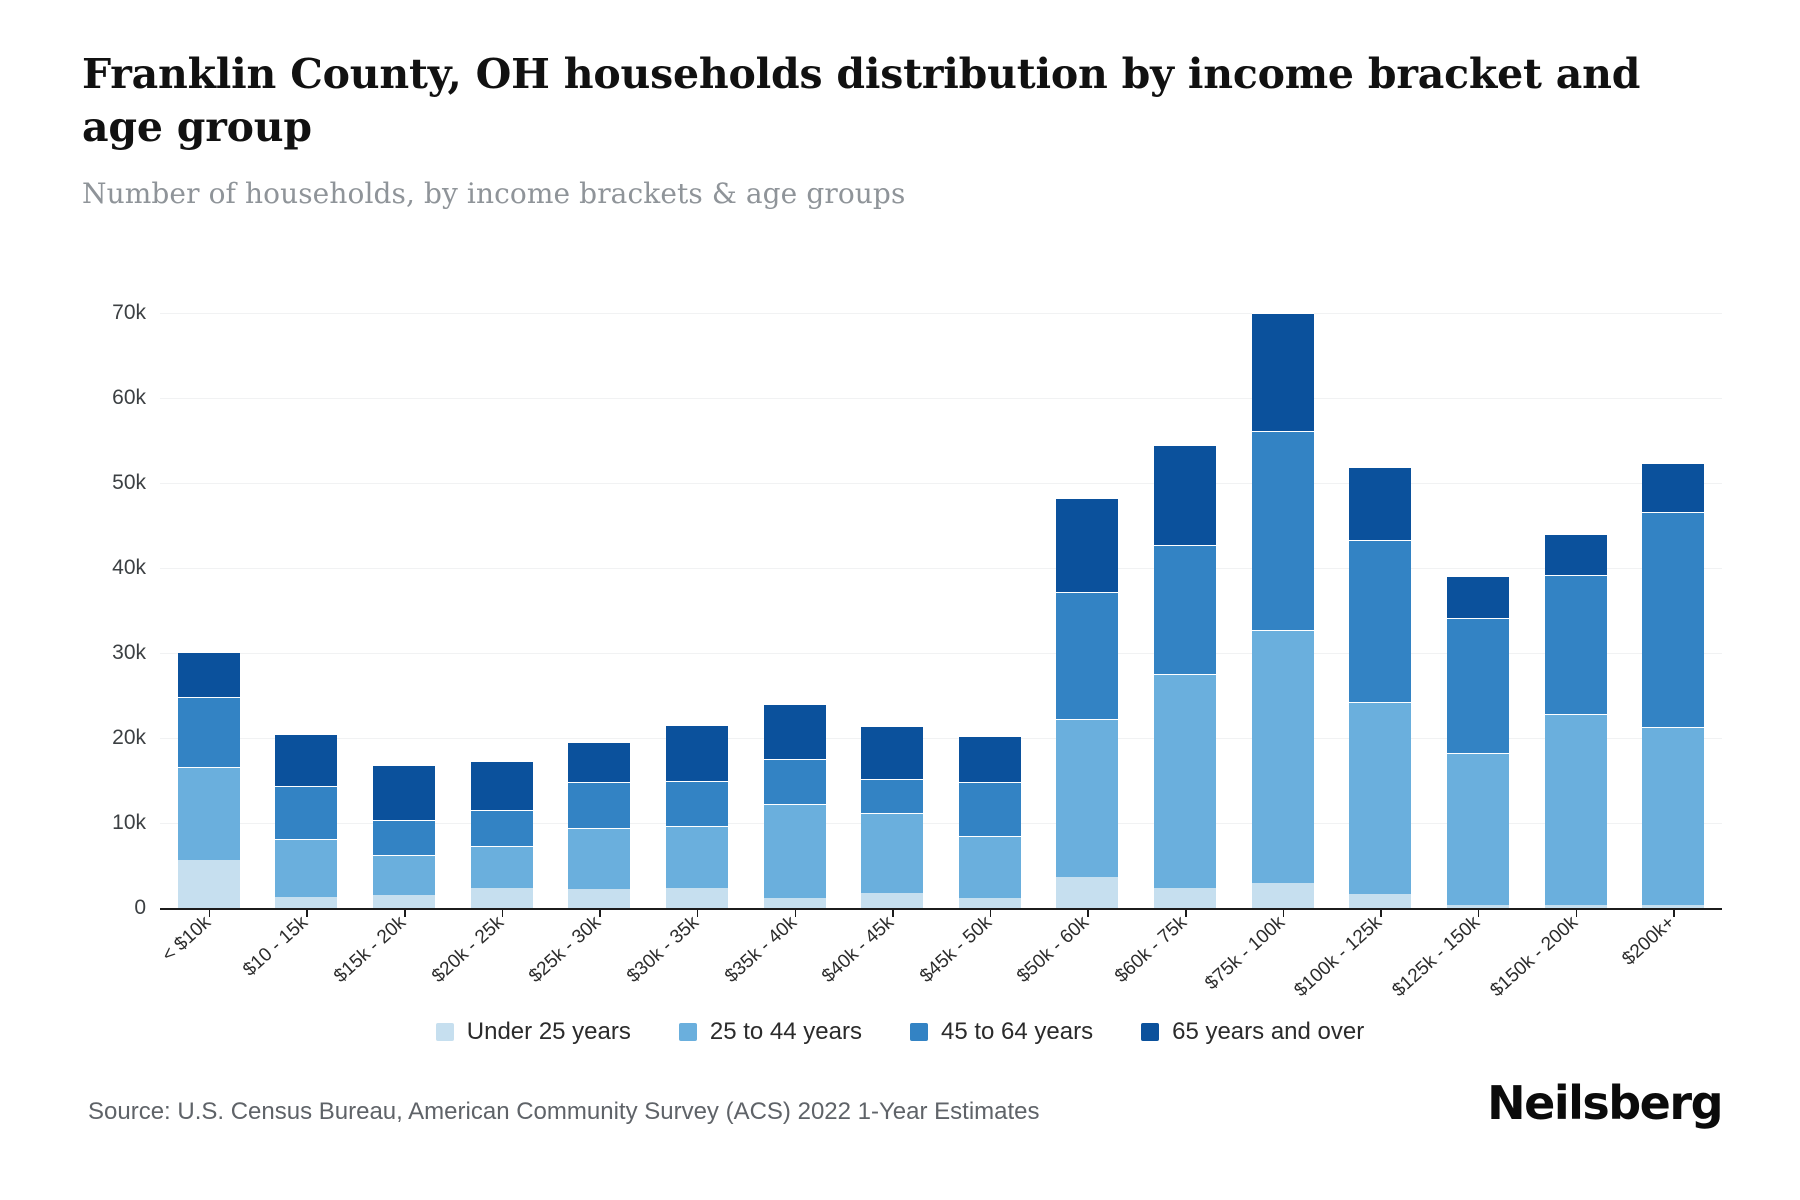 The height and width of the screenshot is (1200, 1800). What do you see at coordinates (1001, 1032) in the screenshot?
I see `legend-item: 45 to 64 years` at bounding box center [1001, 1032].